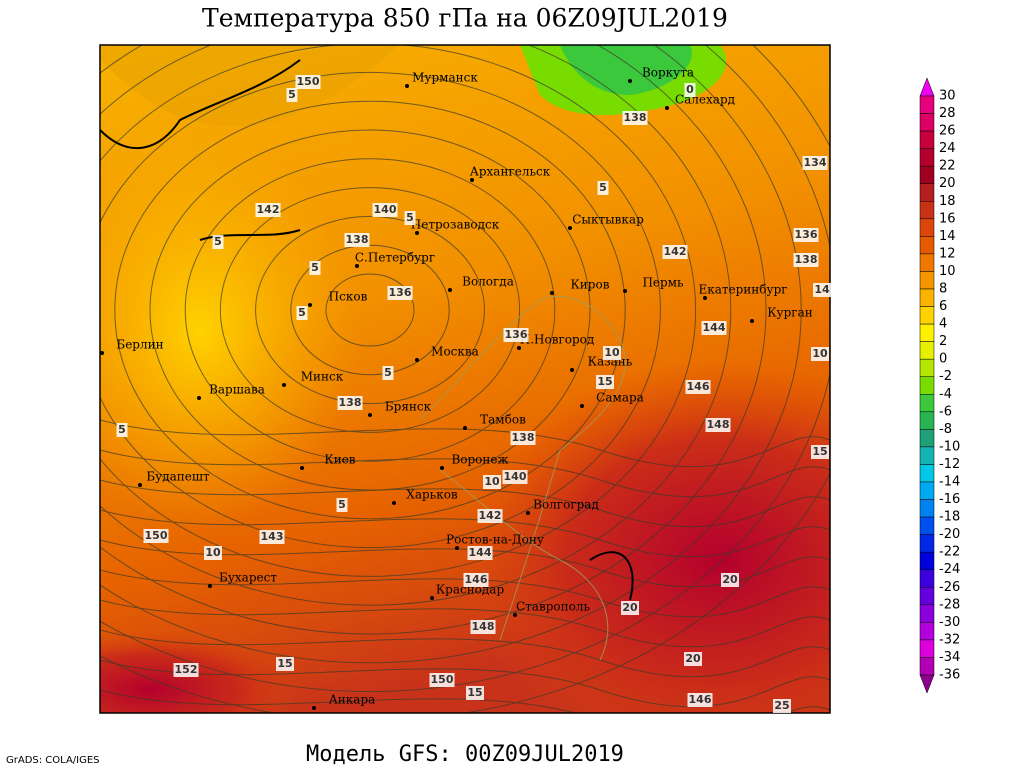 The width and height of the screenshot is (1024, 772). I want to click on colorbar-label: -22, so click(949, 552).